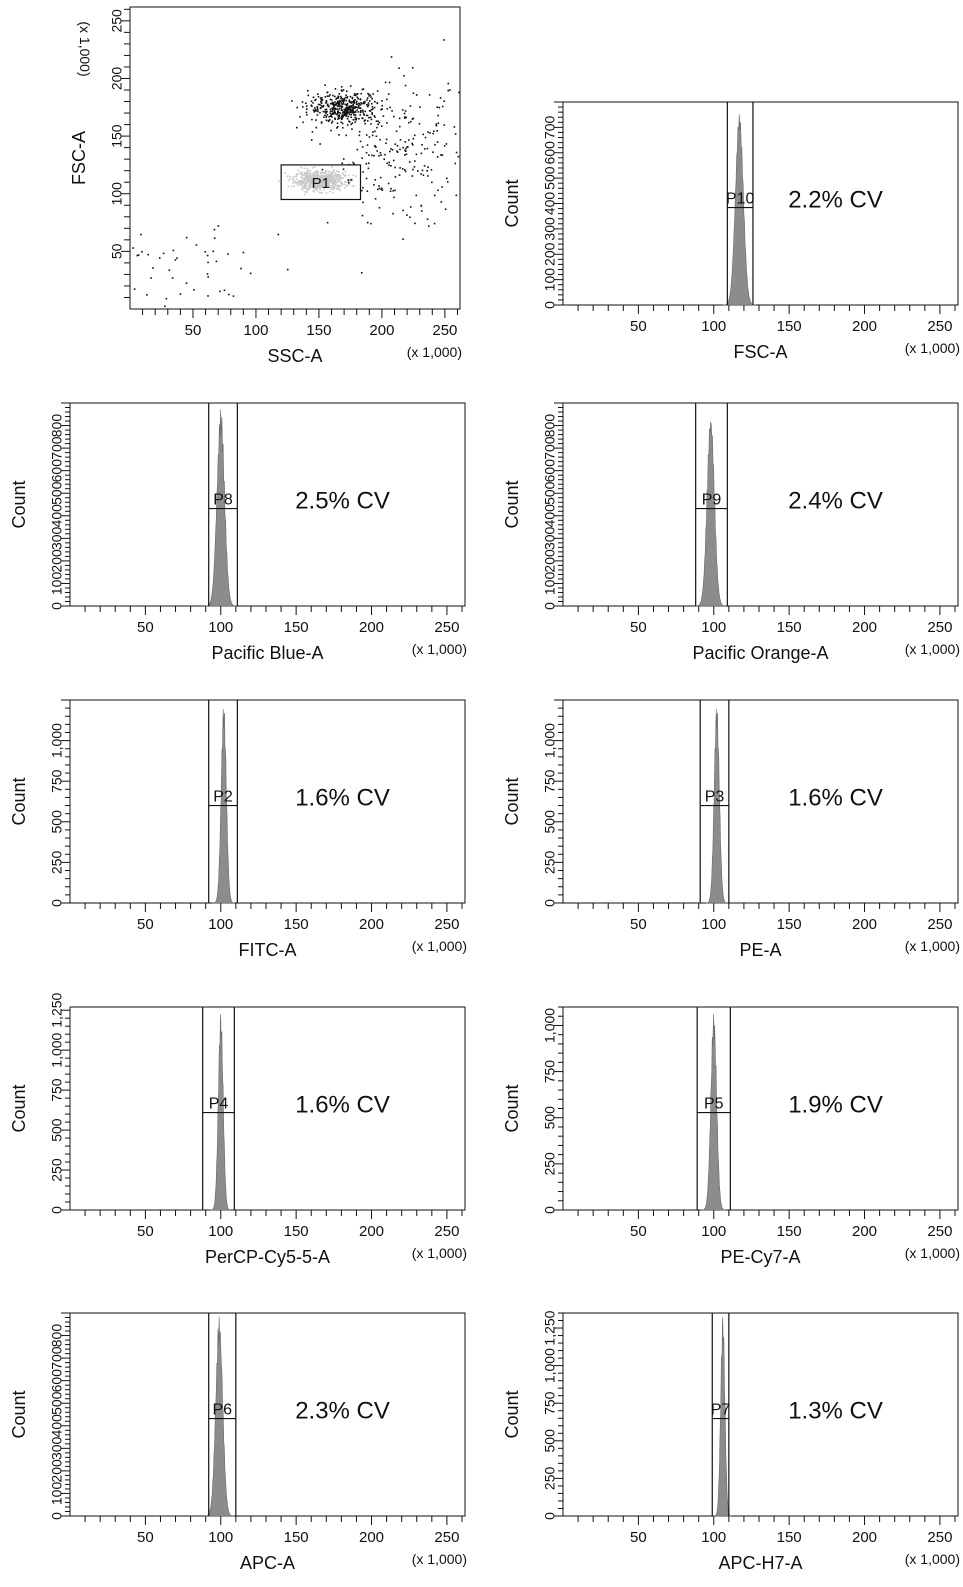  Describe the element at coordinates (740, 199) in the screenshot. I see `gate-label: P10` at that location.